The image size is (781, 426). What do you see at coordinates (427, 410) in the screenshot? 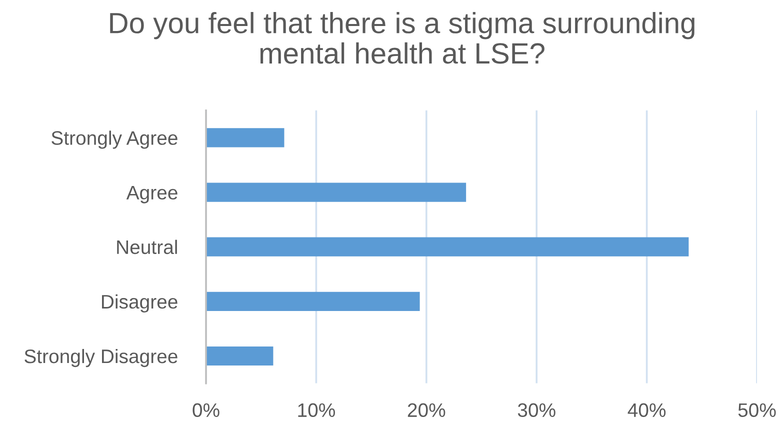
I see `x-tick-label: 20%` at bounding box center [427, 410].